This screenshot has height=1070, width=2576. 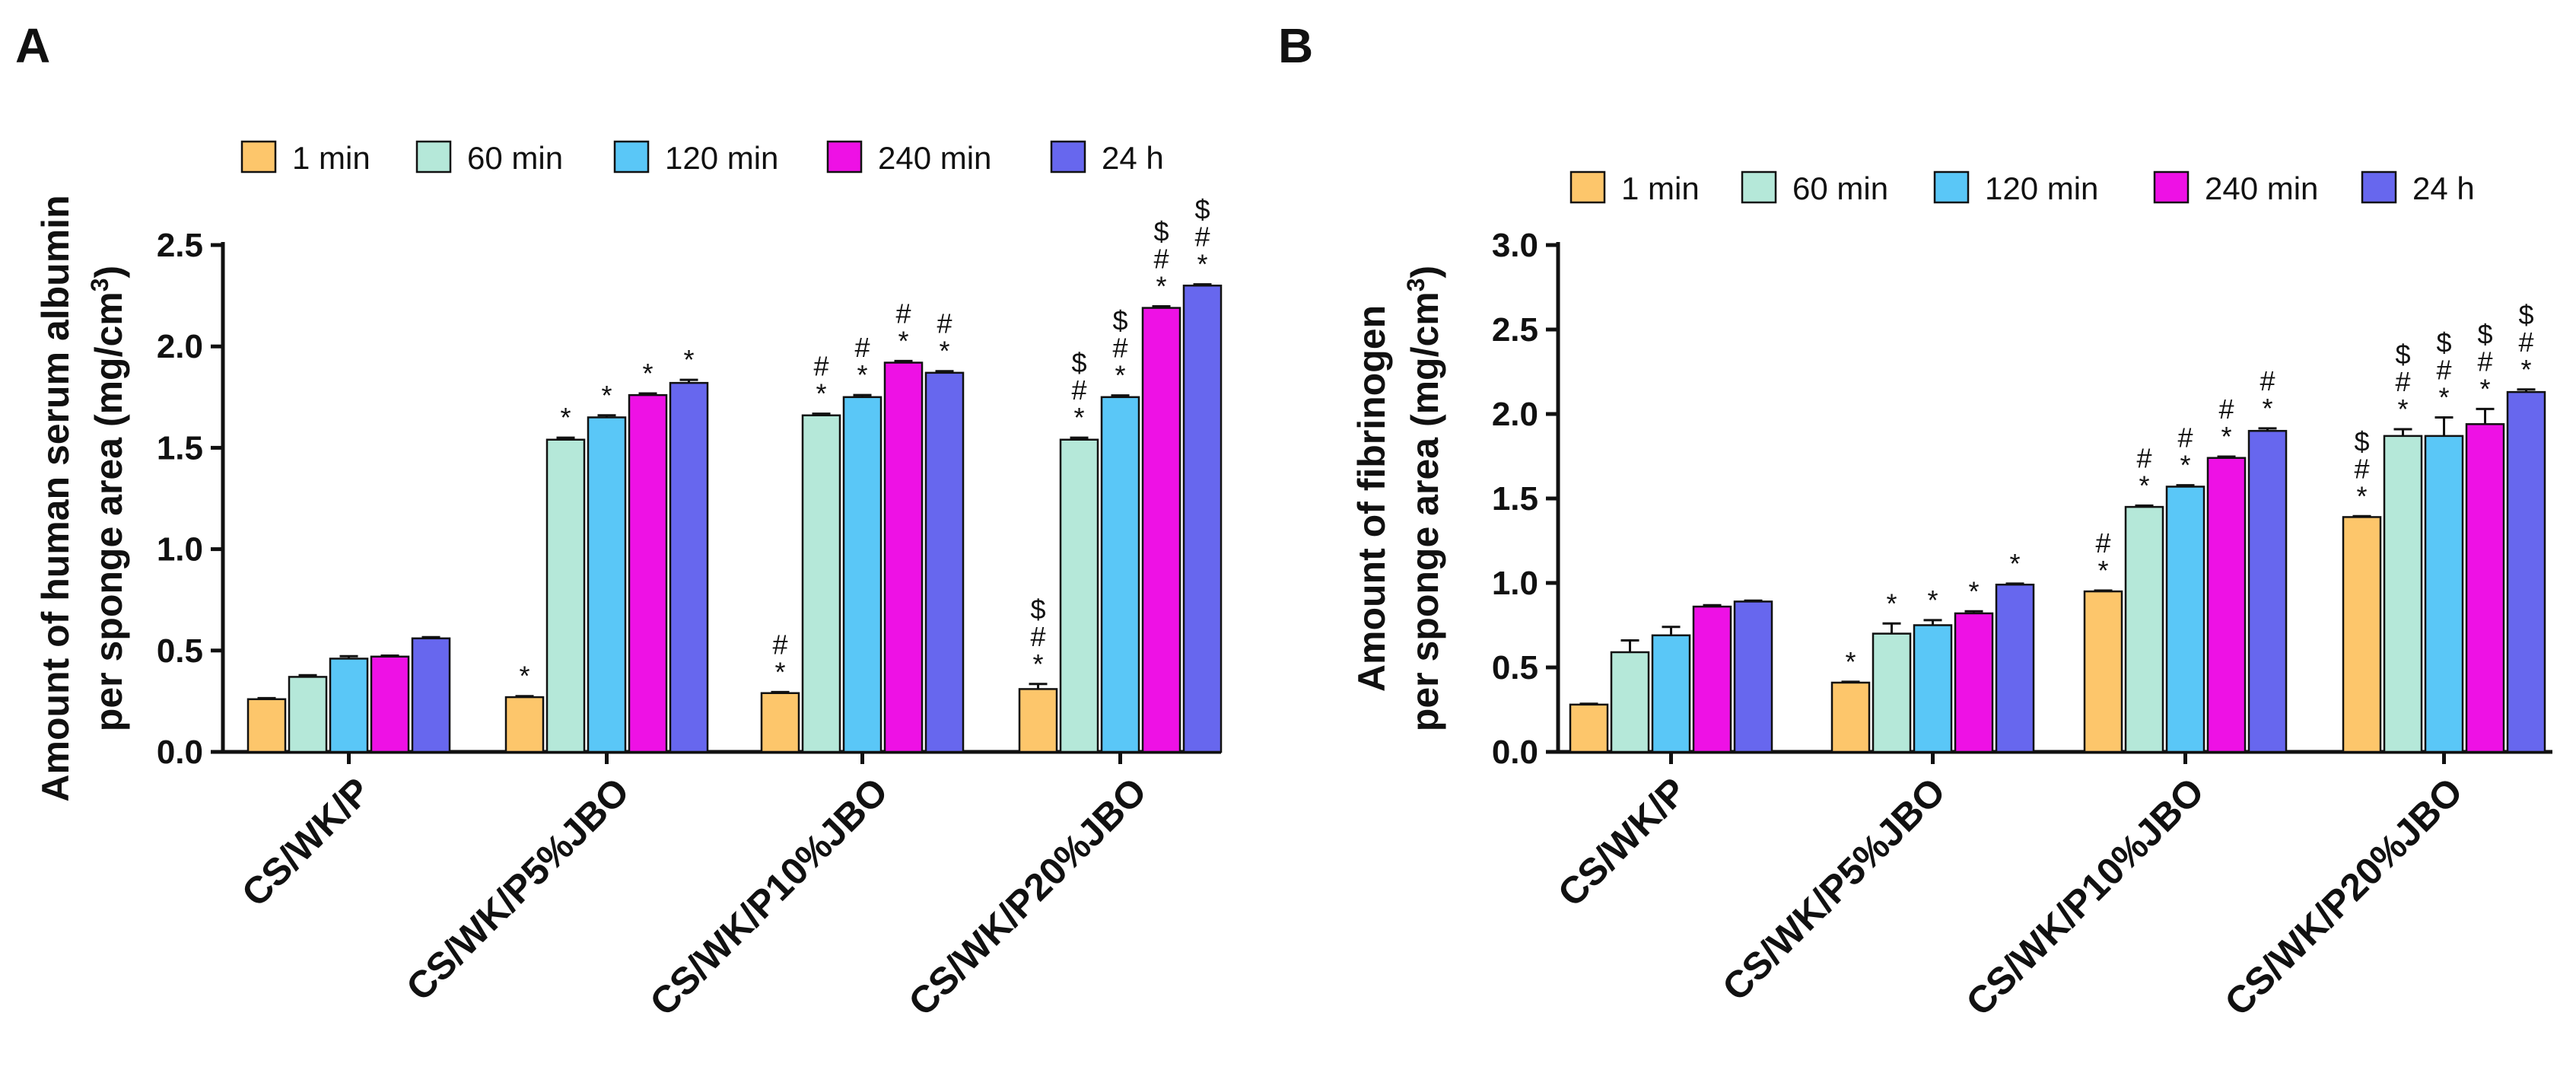 I want to click on y-tick-label: 2.5, so click(x=1515, y=330).